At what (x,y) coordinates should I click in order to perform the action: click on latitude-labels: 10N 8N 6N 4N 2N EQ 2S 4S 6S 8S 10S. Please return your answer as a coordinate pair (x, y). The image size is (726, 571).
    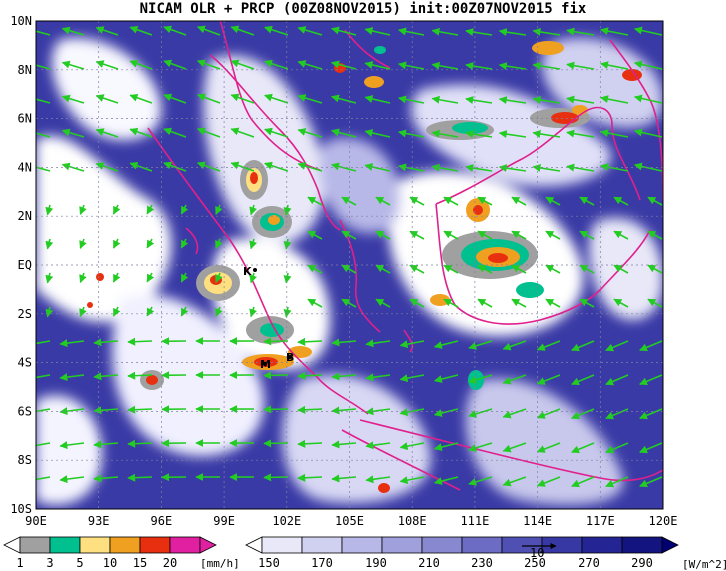
    Looking at the image, I should click on (21, 265).